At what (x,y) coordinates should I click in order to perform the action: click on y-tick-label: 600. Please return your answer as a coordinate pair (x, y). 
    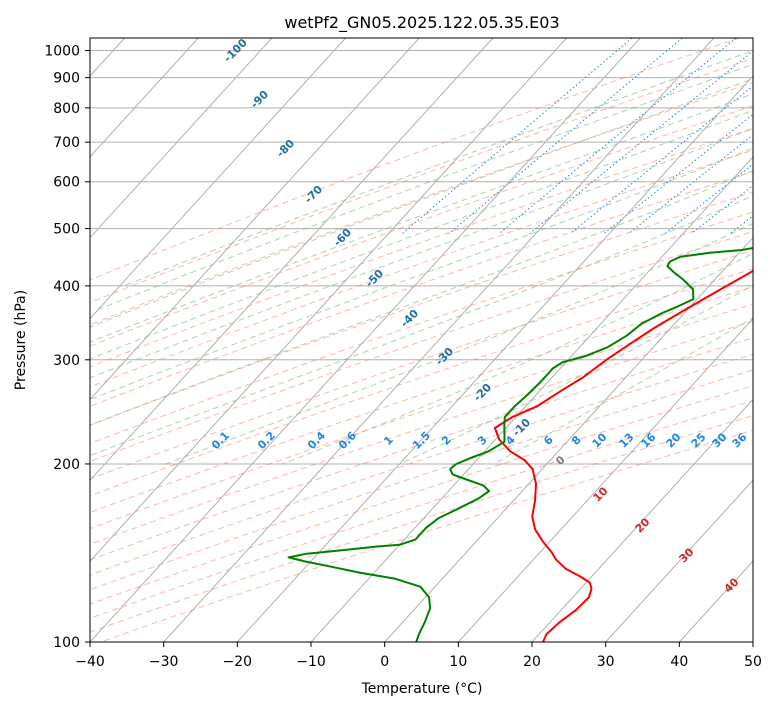
    Looking at the image, I should click on (66, 183).